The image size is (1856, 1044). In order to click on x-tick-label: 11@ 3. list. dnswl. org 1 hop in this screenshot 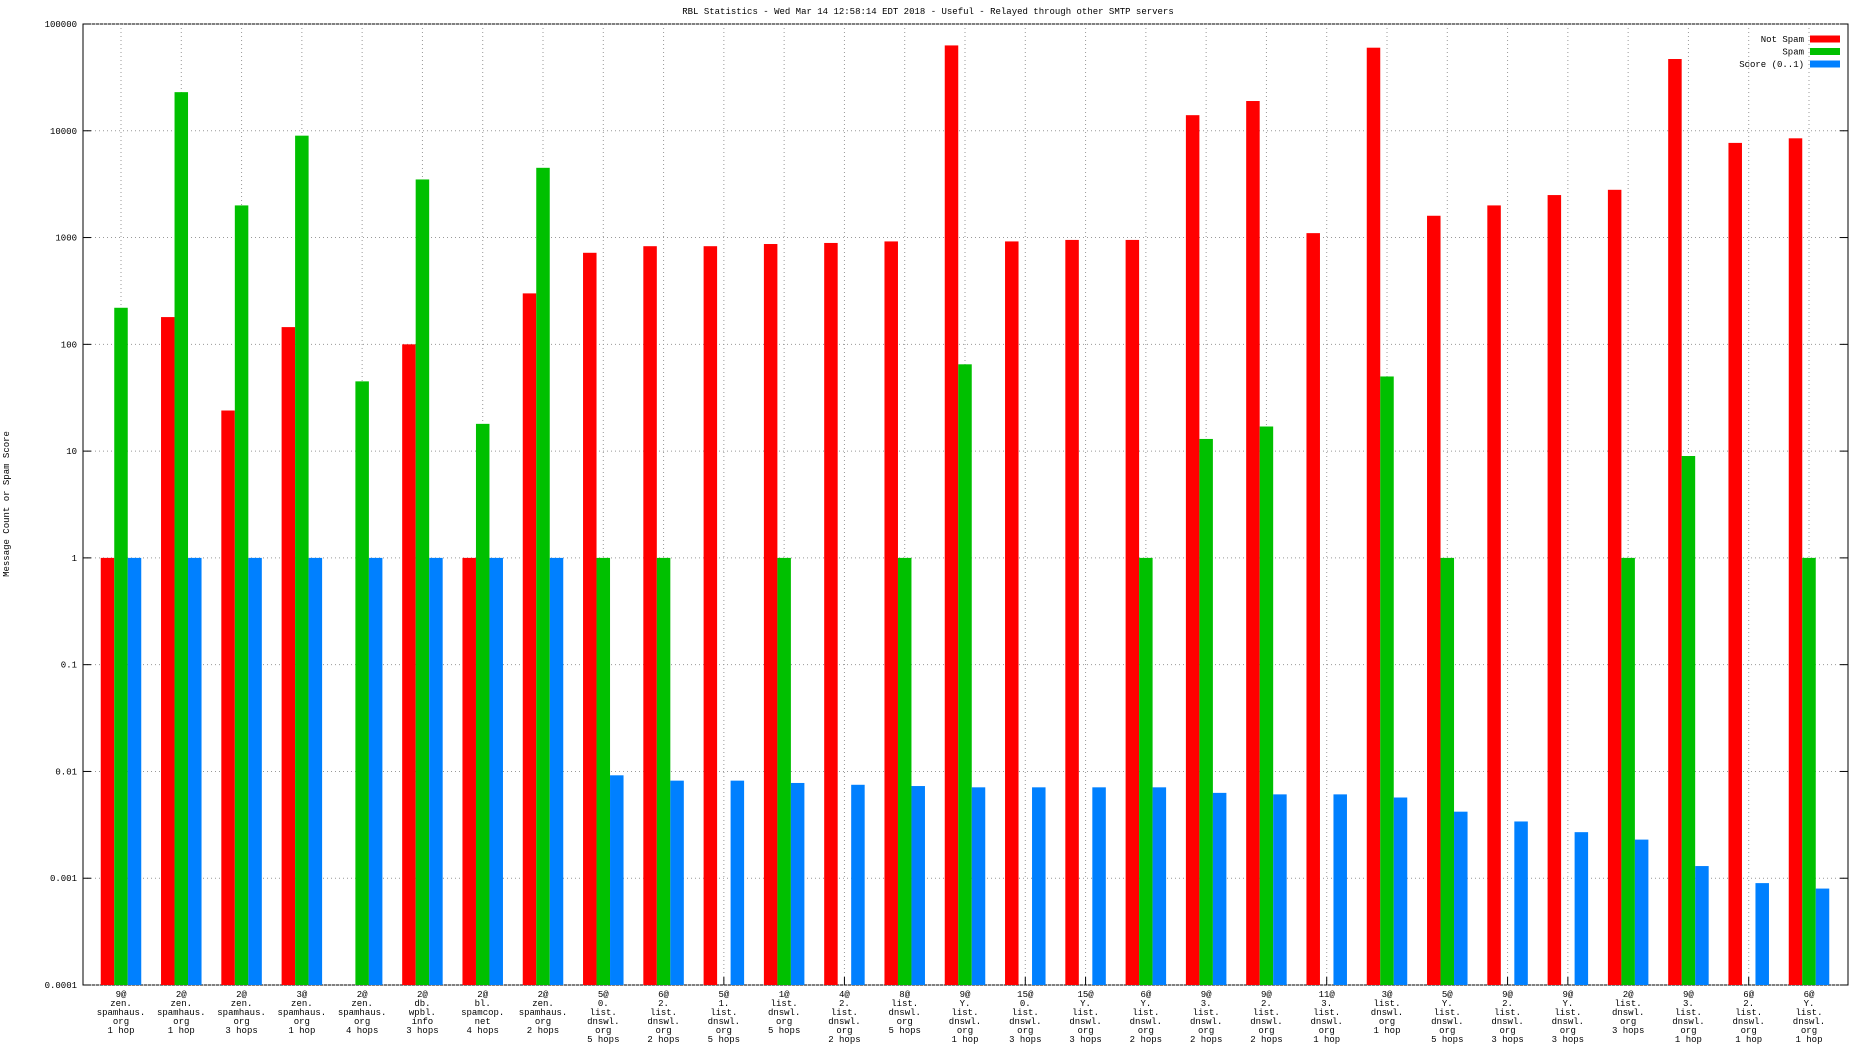, I will do `click(1327, 1017)`.